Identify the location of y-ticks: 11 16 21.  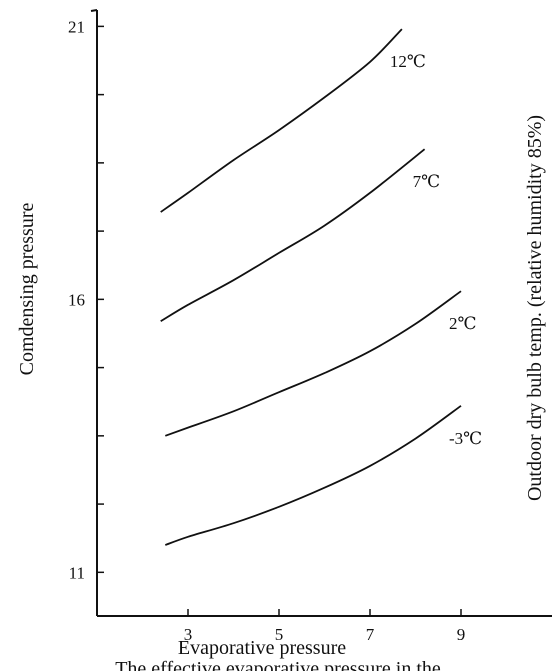
(86, 299).